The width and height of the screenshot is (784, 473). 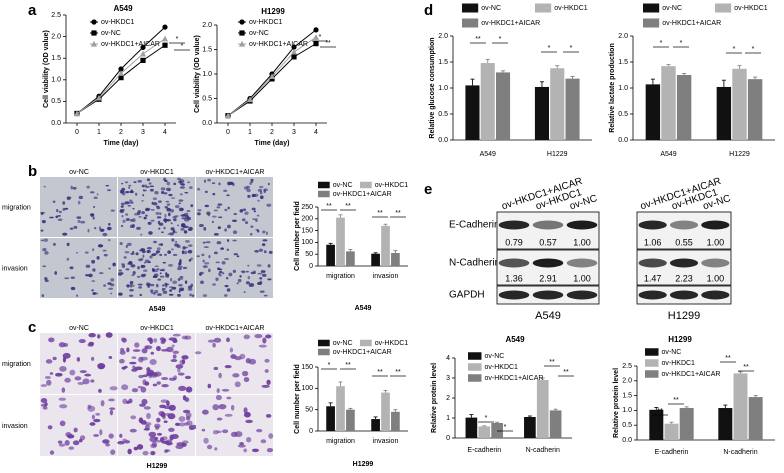 What do you see at coordinates (557, 154) in the screenshot?
I see `x-tick-label: H1229` at bounding box center [557, 154].